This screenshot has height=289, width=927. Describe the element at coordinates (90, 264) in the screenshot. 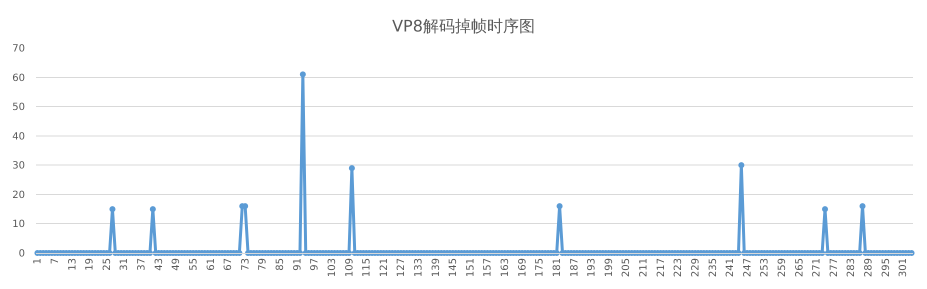

I see `x-tick-label: 19` at that location.